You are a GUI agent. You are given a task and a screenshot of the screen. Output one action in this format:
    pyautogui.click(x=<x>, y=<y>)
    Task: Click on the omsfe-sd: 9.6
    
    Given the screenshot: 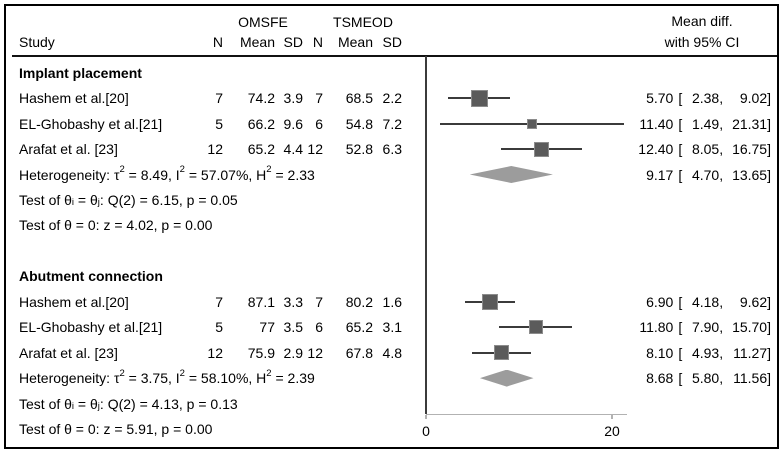 What is the action you would take?
    pyautogui.click(x=293, y=123)
    